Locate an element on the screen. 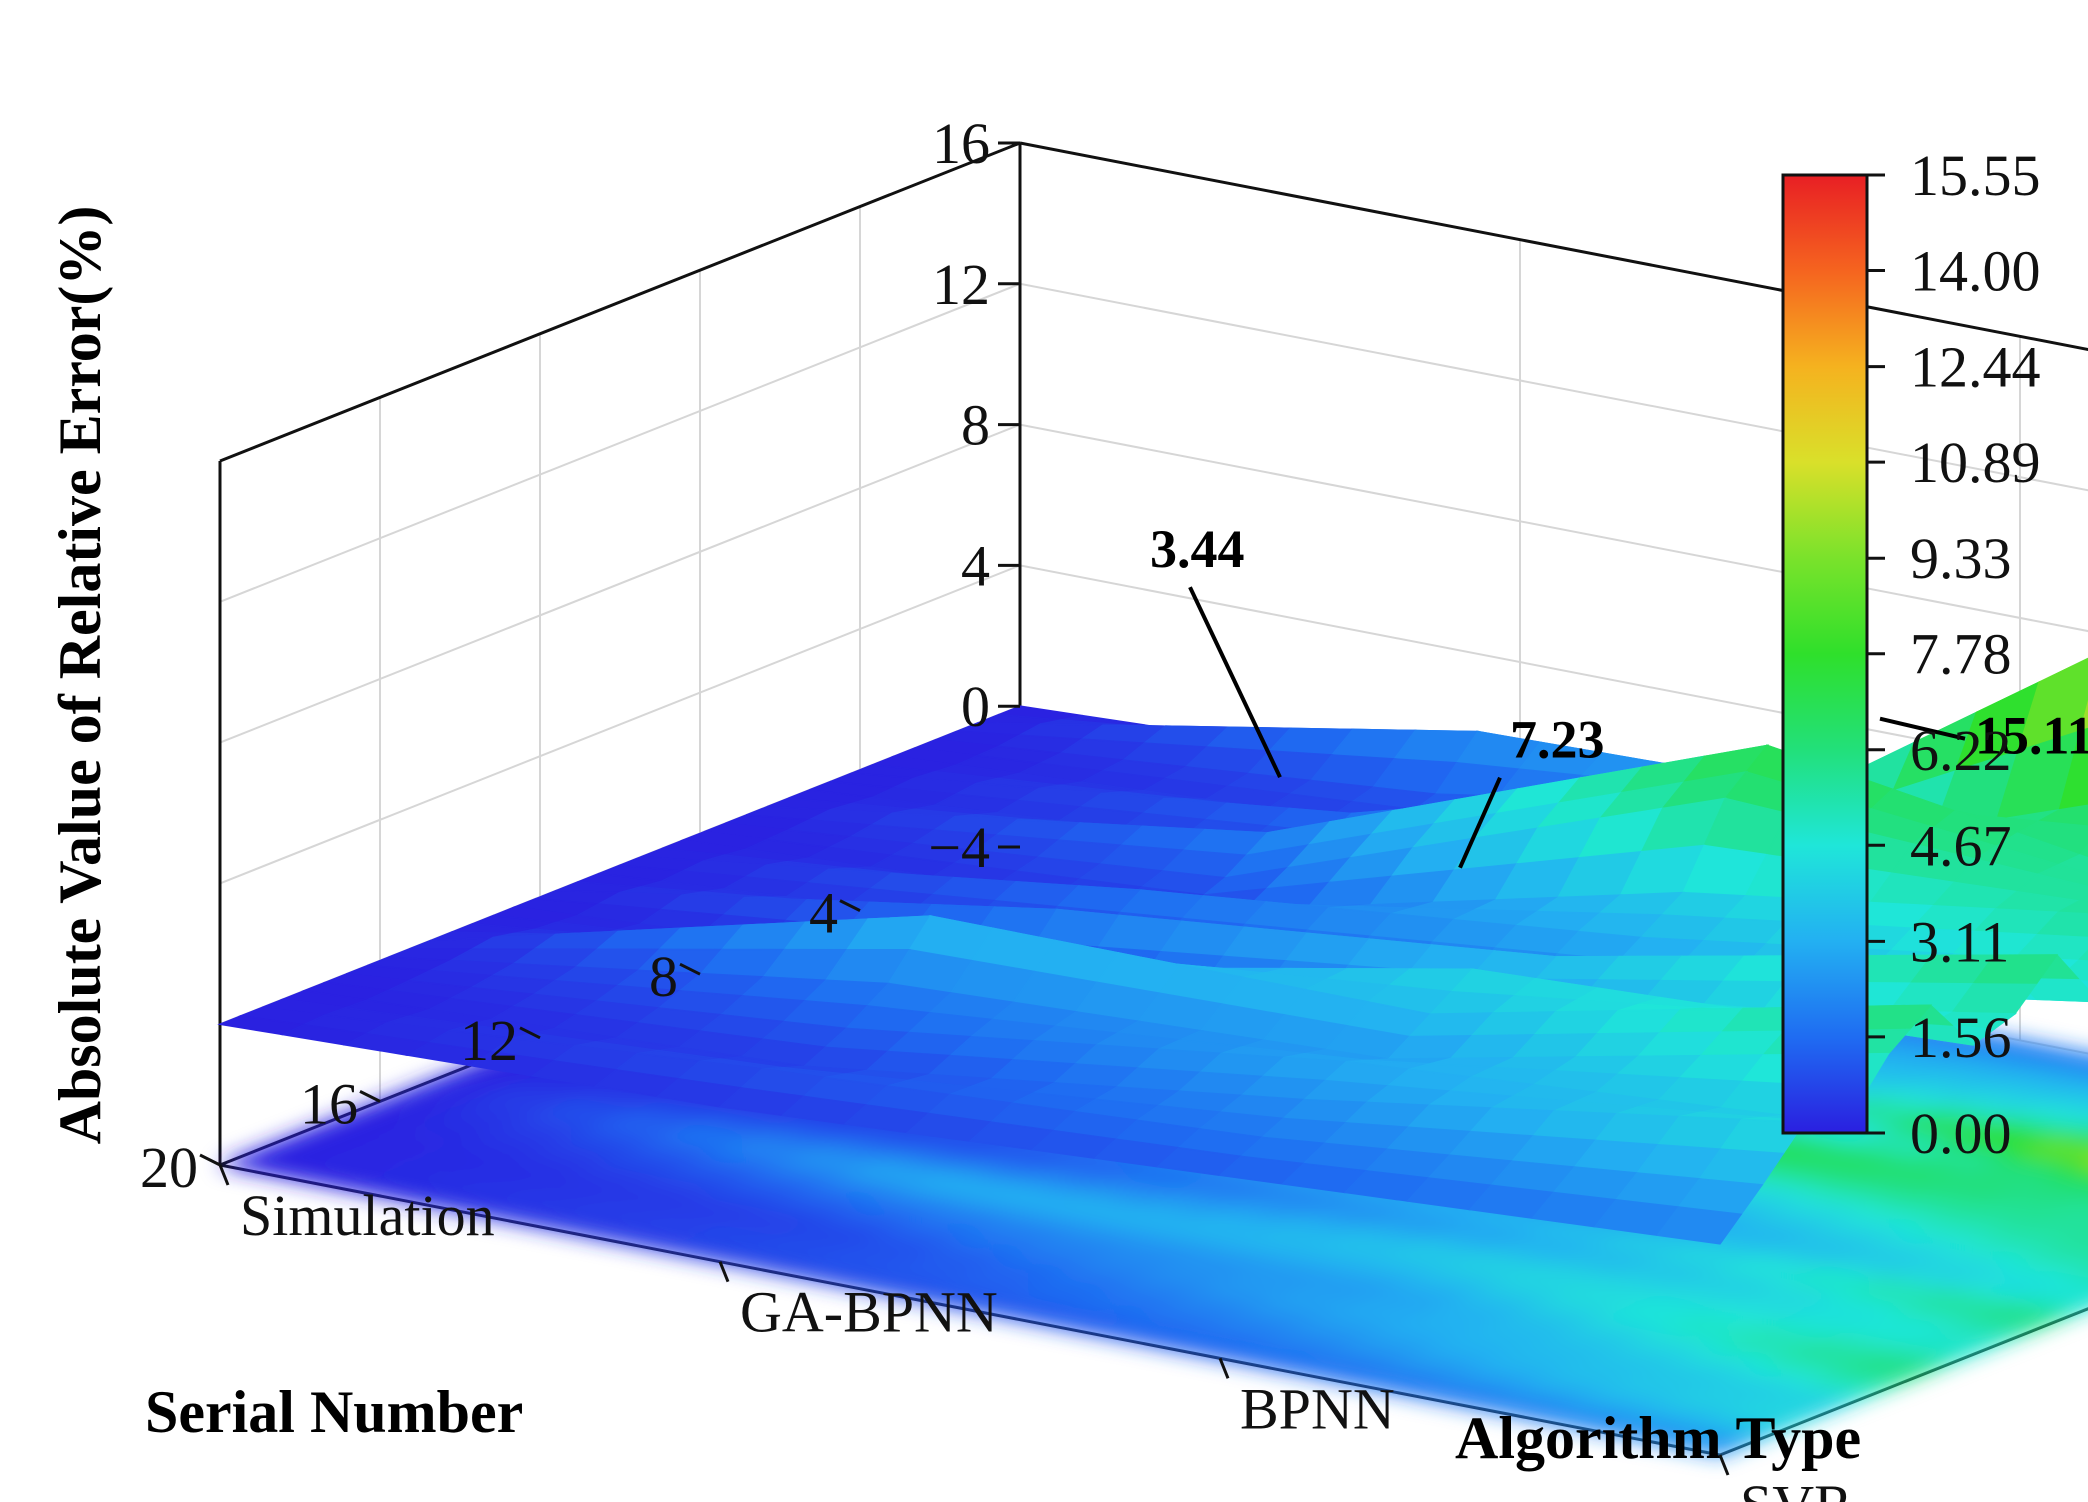  z-axis-label: Absolute Value of Relative Error(%) is located at coordinates (80, 675).